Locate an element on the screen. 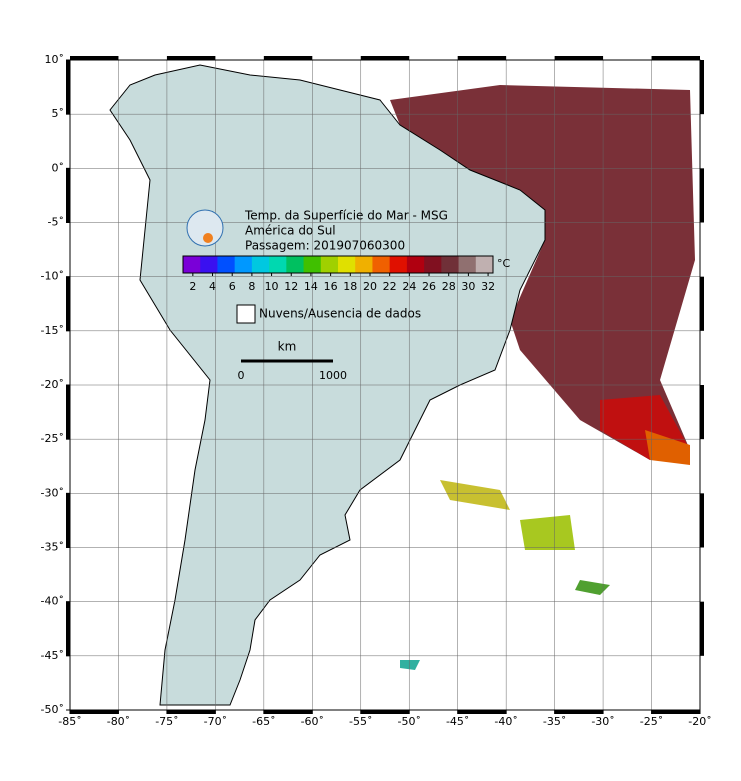 This screenshot has height=781, width=741. y-tick-label: 0˚ is located at coordinates (58, 167).